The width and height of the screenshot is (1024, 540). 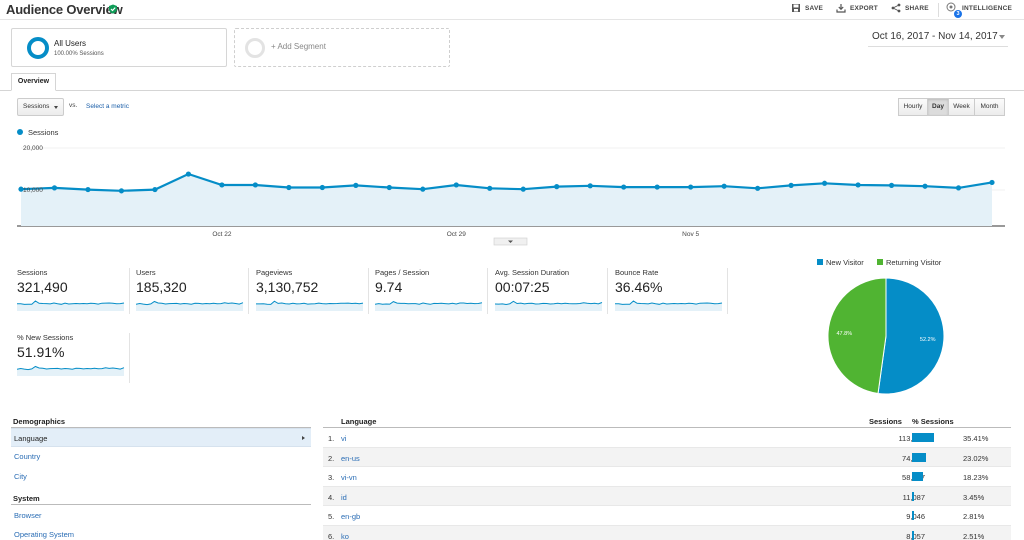 What do you see at coordinates (33, 82) in the screenshot?
I see `tab-overview: Overview` at bounding box center [33, 82].